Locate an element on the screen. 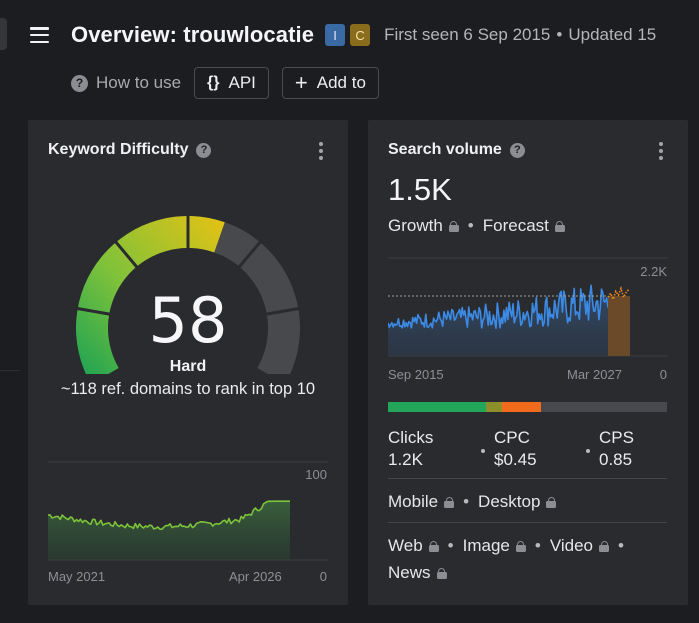 The height and width of the screenshot is (623, 699). clicks-value: 1.2K is located at coordinates (405, 459).